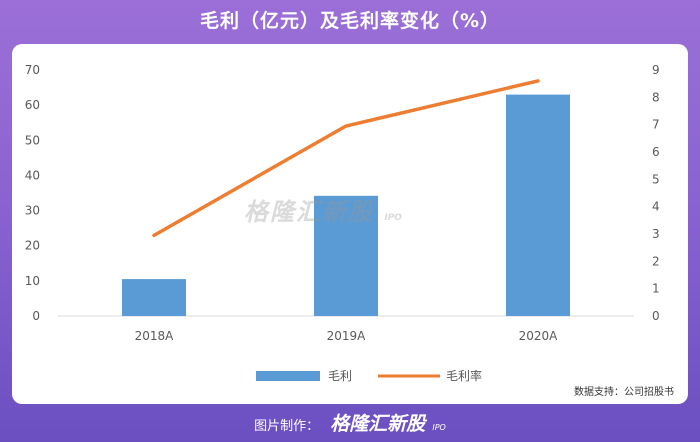  What do you see at coordinates (539, 336) in the screenshot?
I see `x-tick-label: 2020A` at bounding box center [539, 336].